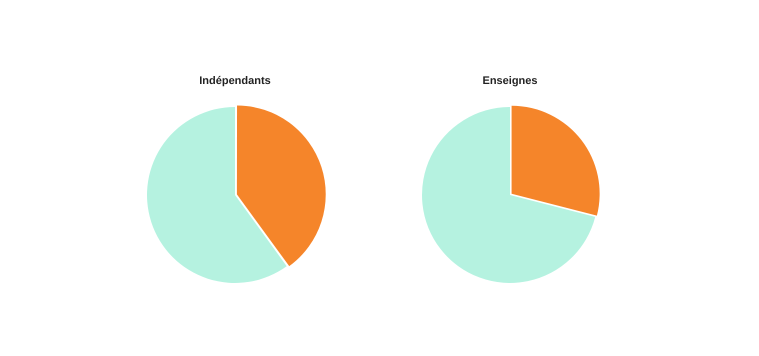 Image resolution: width=759 pixels, height=356 pixels. Describe the element at coordinates (510, 82) in the screenshot. I see `chart-title: Enseignes` at that location.